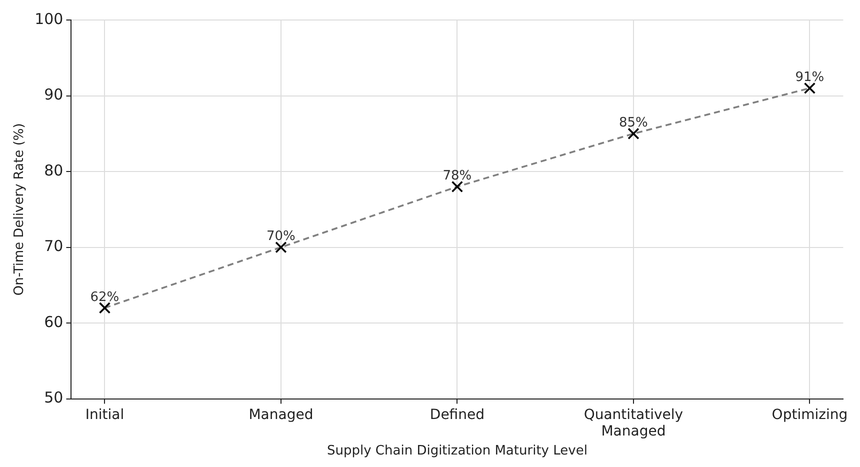 Image resolution: width=860 pixels, height=467 pixels. What do you see at coordinates (105, 297) in the screenshot?
I see `data-label: 62%` at bounding box center [105, 297].